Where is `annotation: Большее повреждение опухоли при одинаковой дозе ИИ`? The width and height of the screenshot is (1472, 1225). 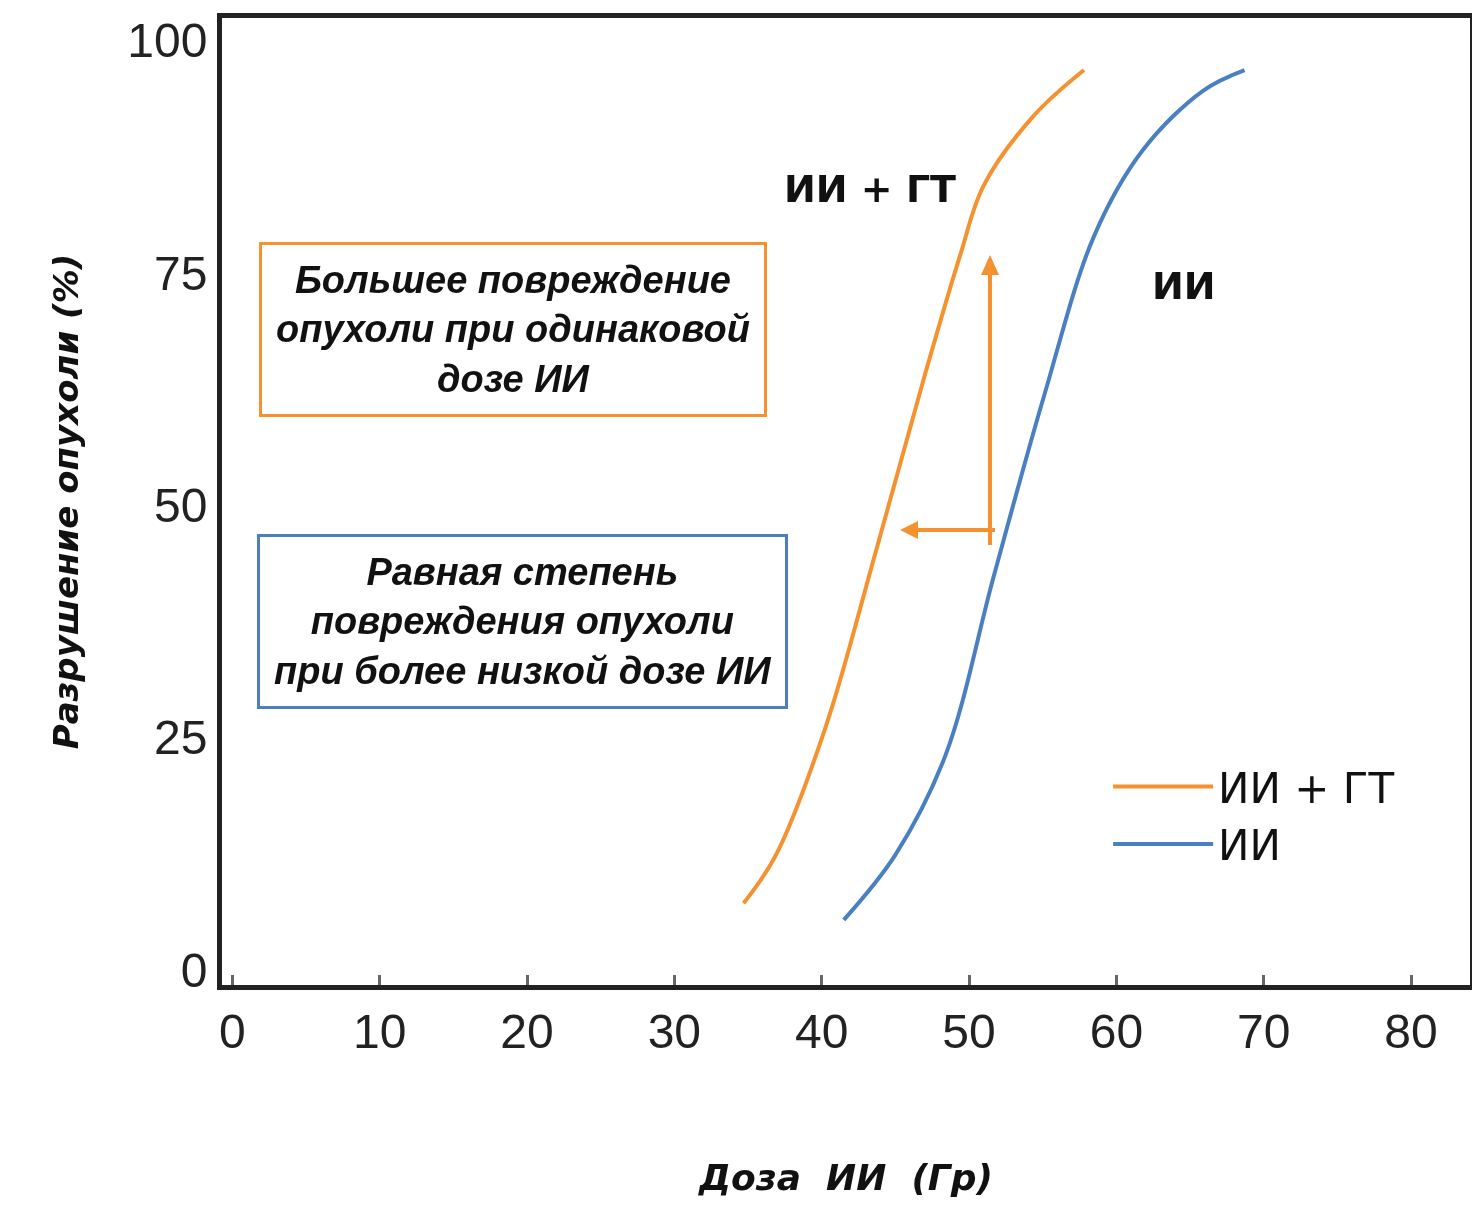
annotation: Большее повреждение опухоли при одинаковой дозе ИИ is located at coordinates (513, 329).